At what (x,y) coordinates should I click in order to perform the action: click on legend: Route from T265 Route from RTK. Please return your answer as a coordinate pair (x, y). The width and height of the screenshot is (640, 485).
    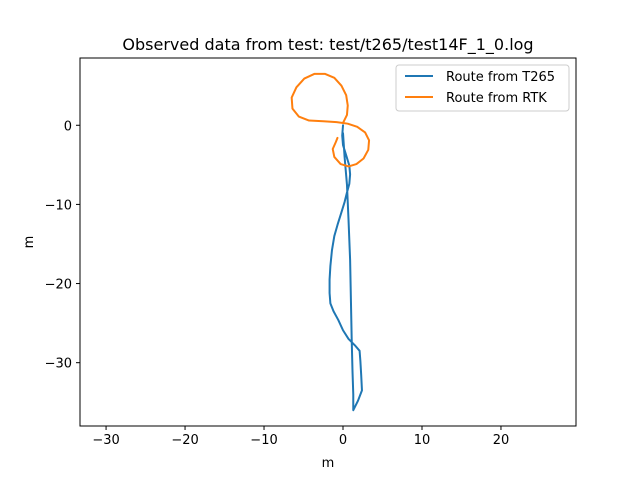
    Looking at the image, I should click on (482, 88).